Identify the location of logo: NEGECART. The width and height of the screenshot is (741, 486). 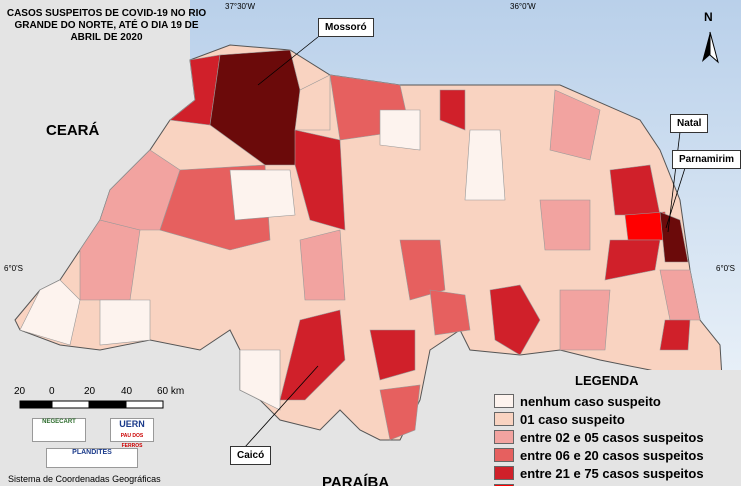
(59, 430).